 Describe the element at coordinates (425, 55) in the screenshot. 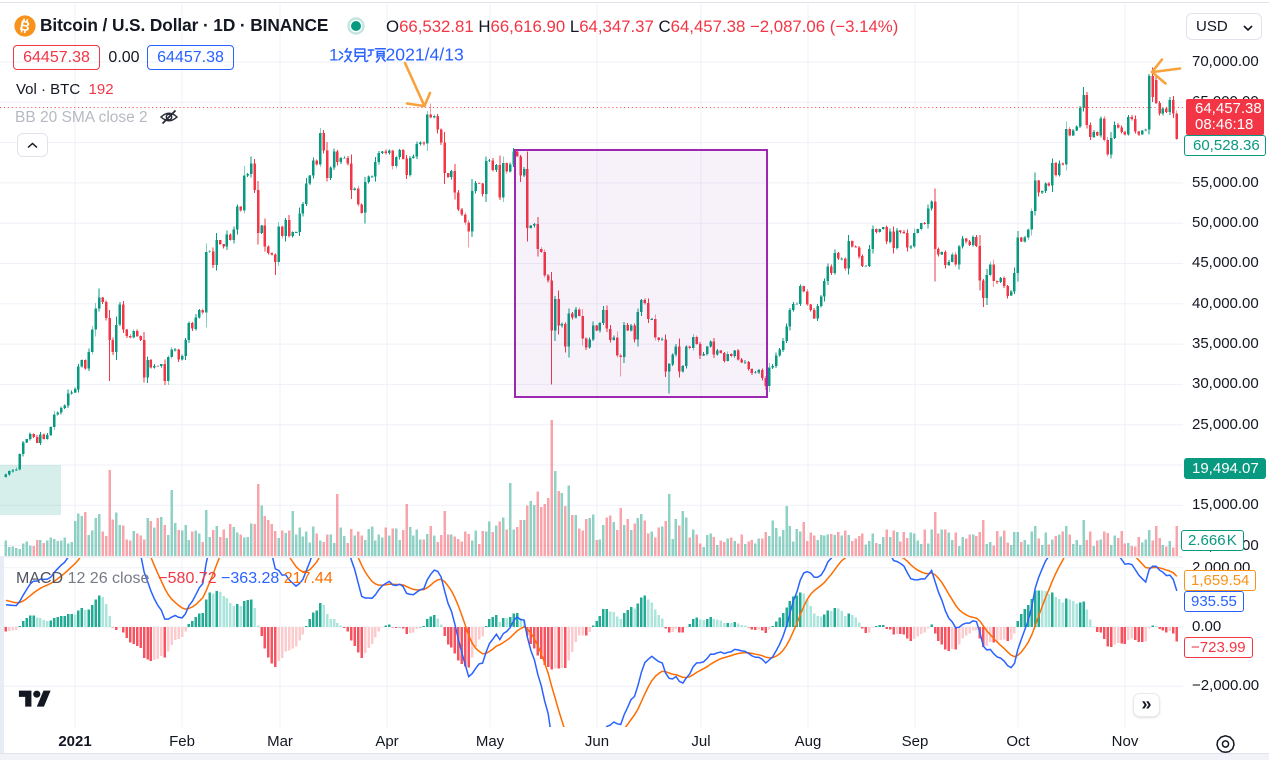

I see `svg-text: 2021/4/13` at that location.